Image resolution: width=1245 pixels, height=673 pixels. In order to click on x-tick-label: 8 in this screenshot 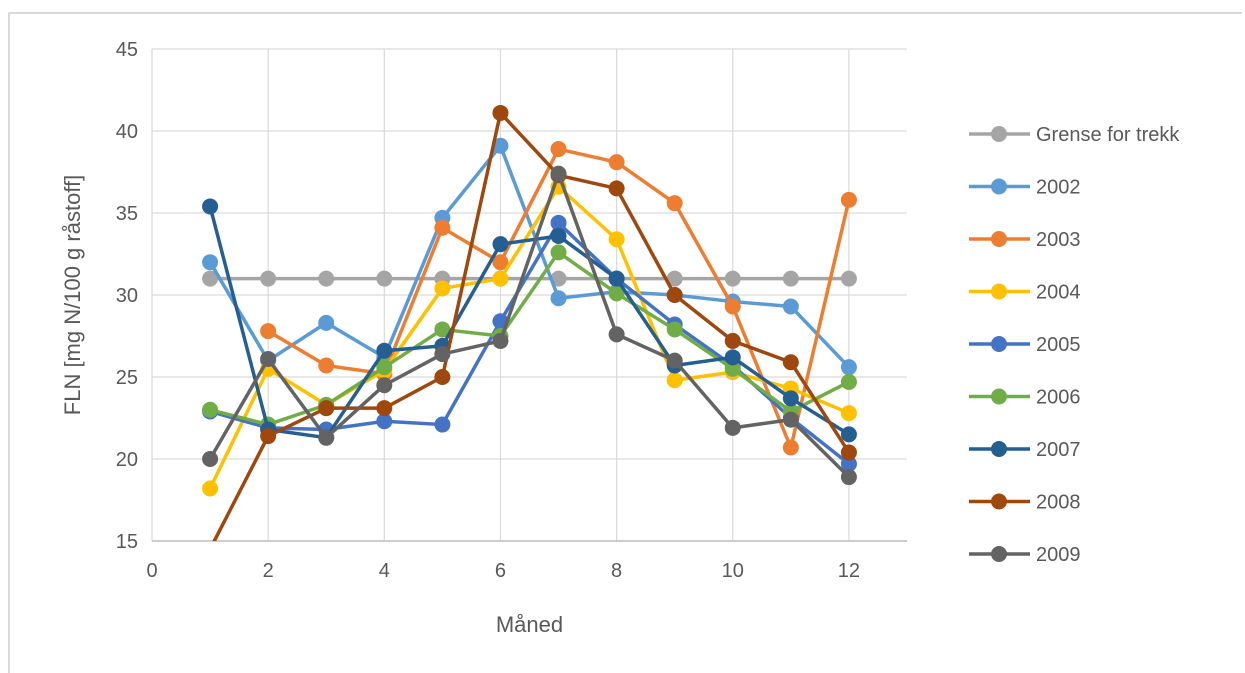, I will do `click(616, 571)`.